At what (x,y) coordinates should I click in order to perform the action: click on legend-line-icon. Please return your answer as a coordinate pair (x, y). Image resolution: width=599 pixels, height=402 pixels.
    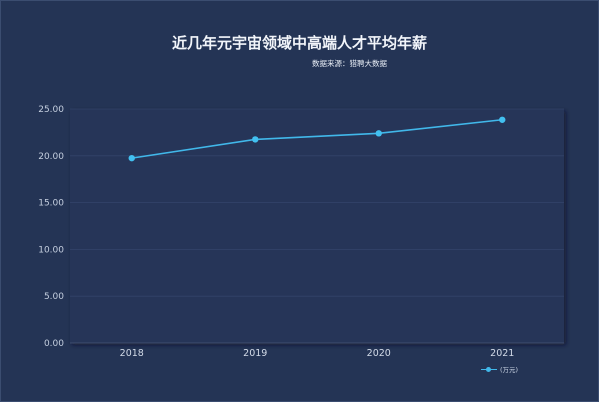
    Looking at the image, I should click on (489, 369).